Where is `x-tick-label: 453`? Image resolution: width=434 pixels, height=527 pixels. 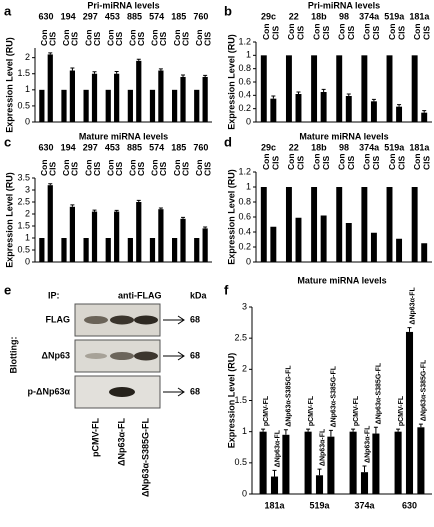 x-tick-label: 453 is located at coordinates (112, 147).